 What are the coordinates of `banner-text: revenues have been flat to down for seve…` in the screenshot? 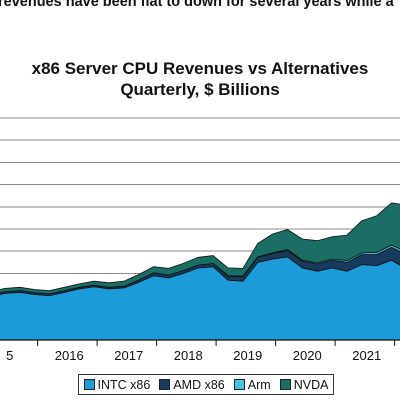 It's located at (197, 5).